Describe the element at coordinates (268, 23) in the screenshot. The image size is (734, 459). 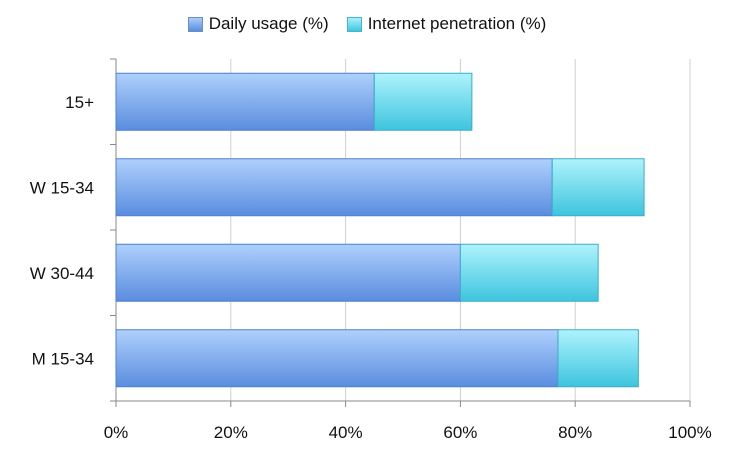
I see `legend-label-daily-usage: Daily usage (%)` at that location.